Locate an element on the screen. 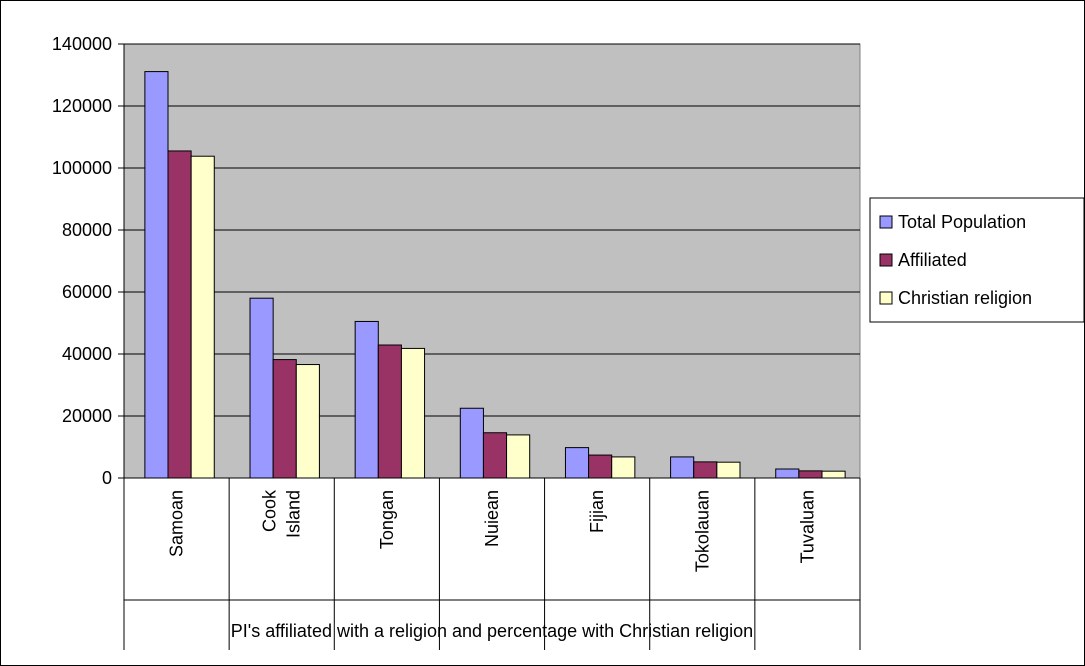 The image size is (1085, 666). legend-box is located at coordinates (977, 260).